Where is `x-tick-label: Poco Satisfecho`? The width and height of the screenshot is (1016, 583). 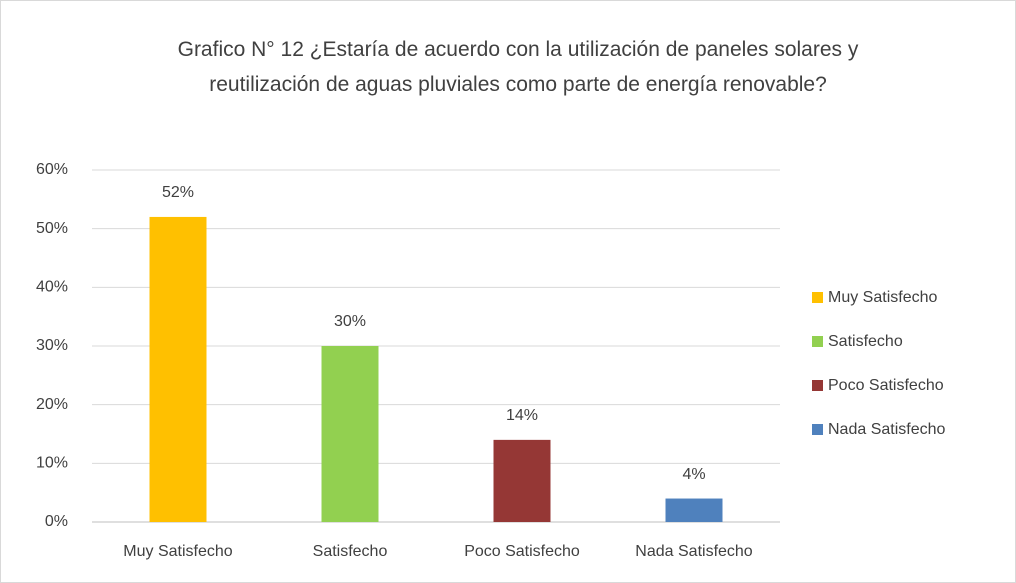 x-tick-label: Poco Satisfecho is located at coordinates (522, 551).